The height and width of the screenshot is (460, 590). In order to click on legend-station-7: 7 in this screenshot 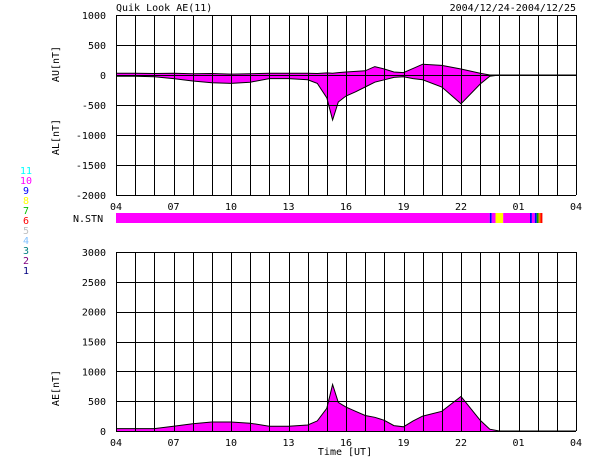, I will do `click(26, 211)`.